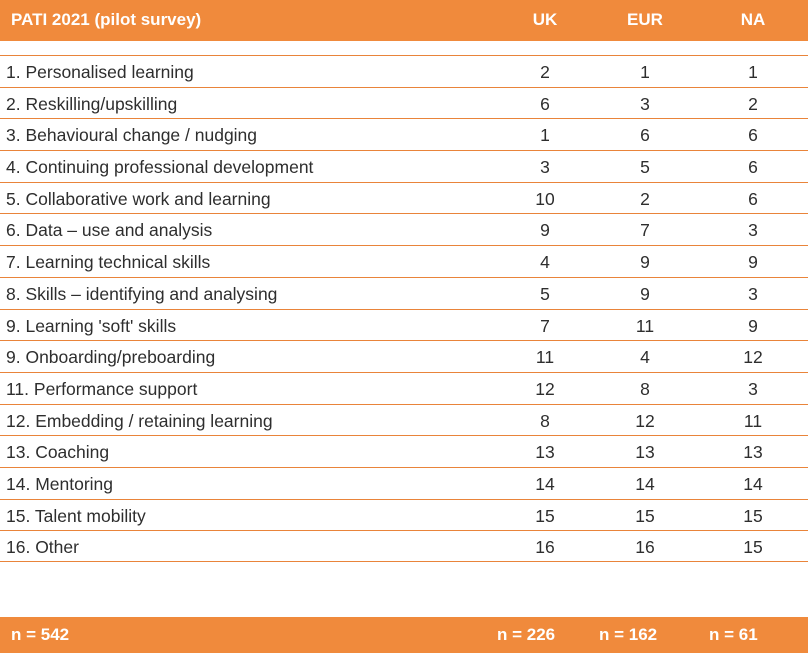 The width and height of the screenshot is (808, 653). What do you see at coordinates (404, 71) in the screenshot?
I see `table-row: 1. Personalised learning 2 1 1` at bounding box center [404, 71].